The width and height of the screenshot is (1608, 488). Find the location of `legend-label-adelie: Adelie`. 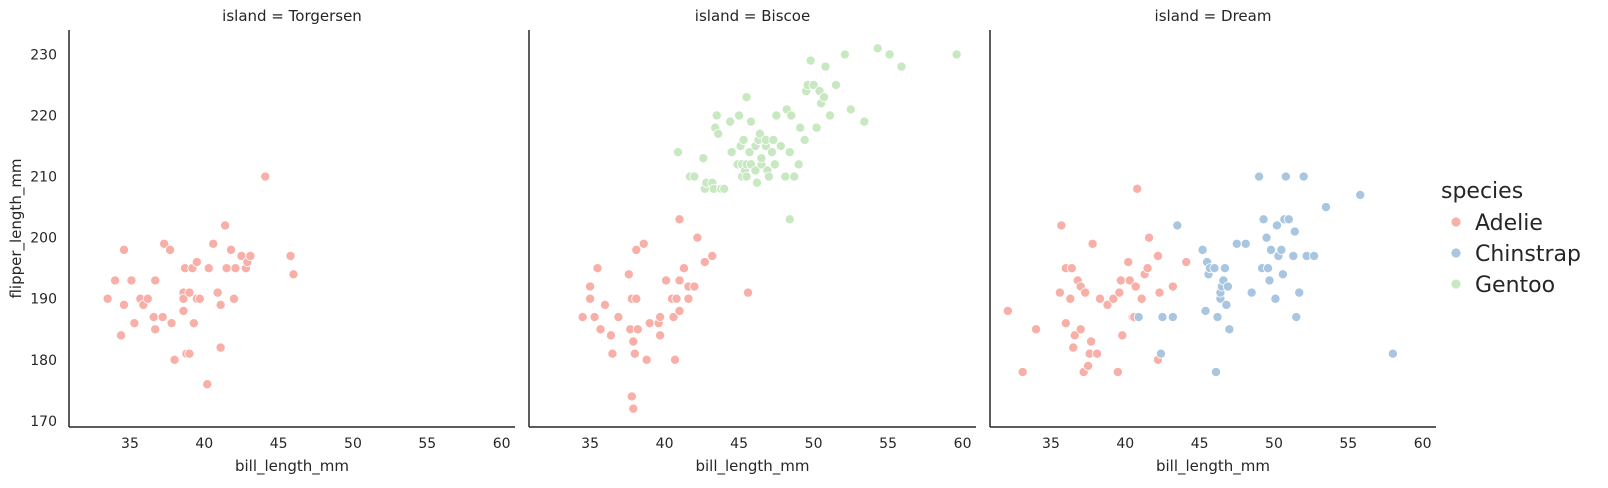

legend-label-adelie: Adelie is located at coordinates (1509, 223).